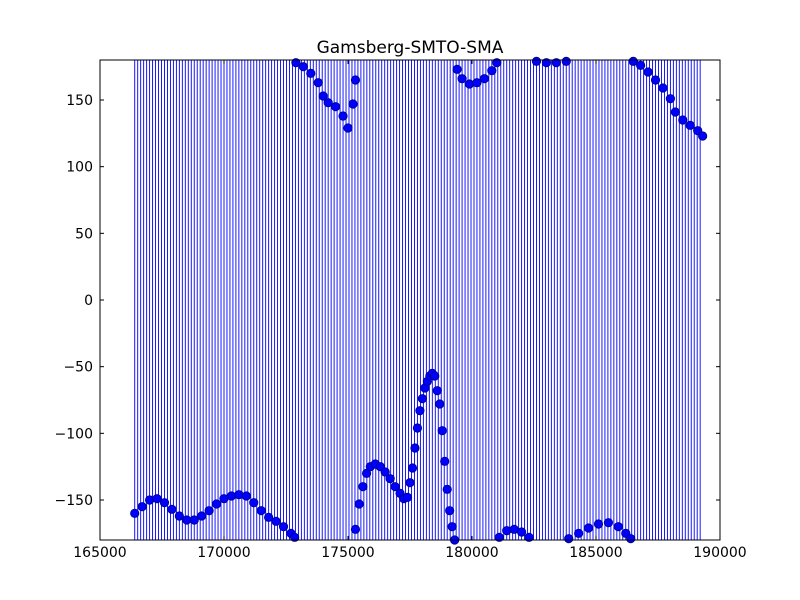  What do you see at coordinates (410, 48) in the screenshot?
I see `chart-title: Gamsberg-SMTO-SMA` at bounding box center [410, 48].